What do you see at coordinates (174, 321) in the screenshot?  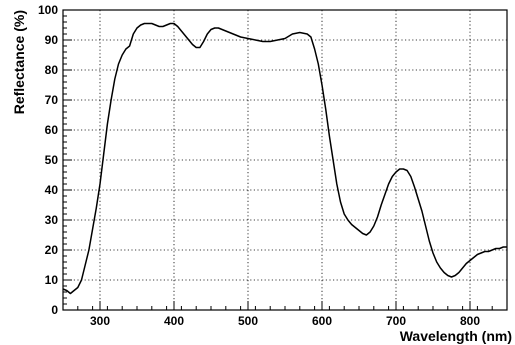 I see `x-tick-label: 400` at bounding box center [174, 321].